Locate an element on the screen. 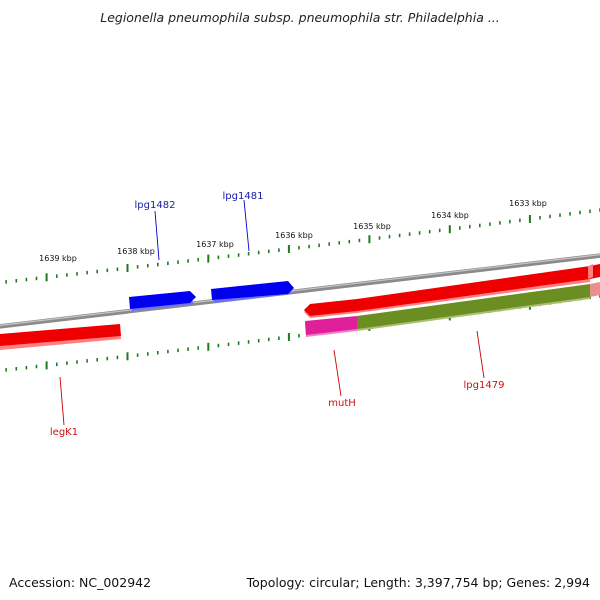 The height and width of the screenshot is (600, 600). gene-offscreen-right is located at coordinates (594, 271).